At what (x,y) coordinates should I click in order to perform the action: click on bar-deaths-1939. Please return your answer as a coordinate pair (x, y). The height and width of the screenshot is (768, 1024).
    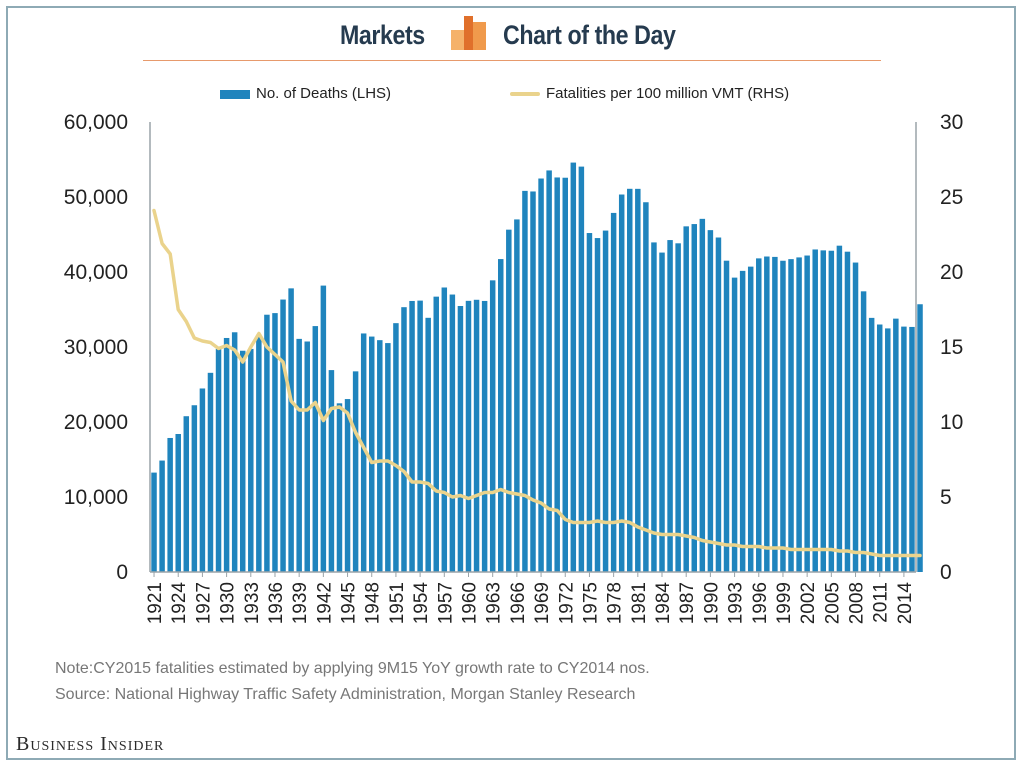
    Looking at the image, I should click on (299, 455).